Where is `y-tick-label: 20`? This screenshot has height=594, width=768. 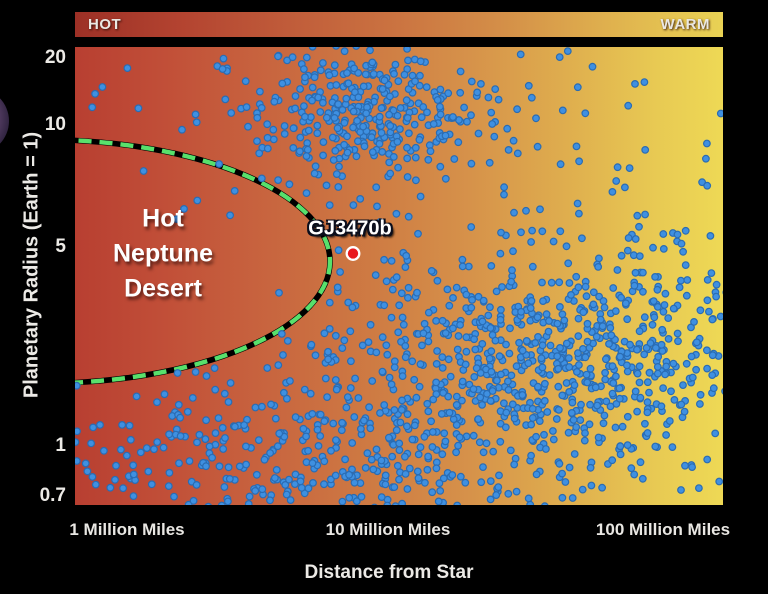
y-tick-label: 20 is located at coordinates (55, 57).